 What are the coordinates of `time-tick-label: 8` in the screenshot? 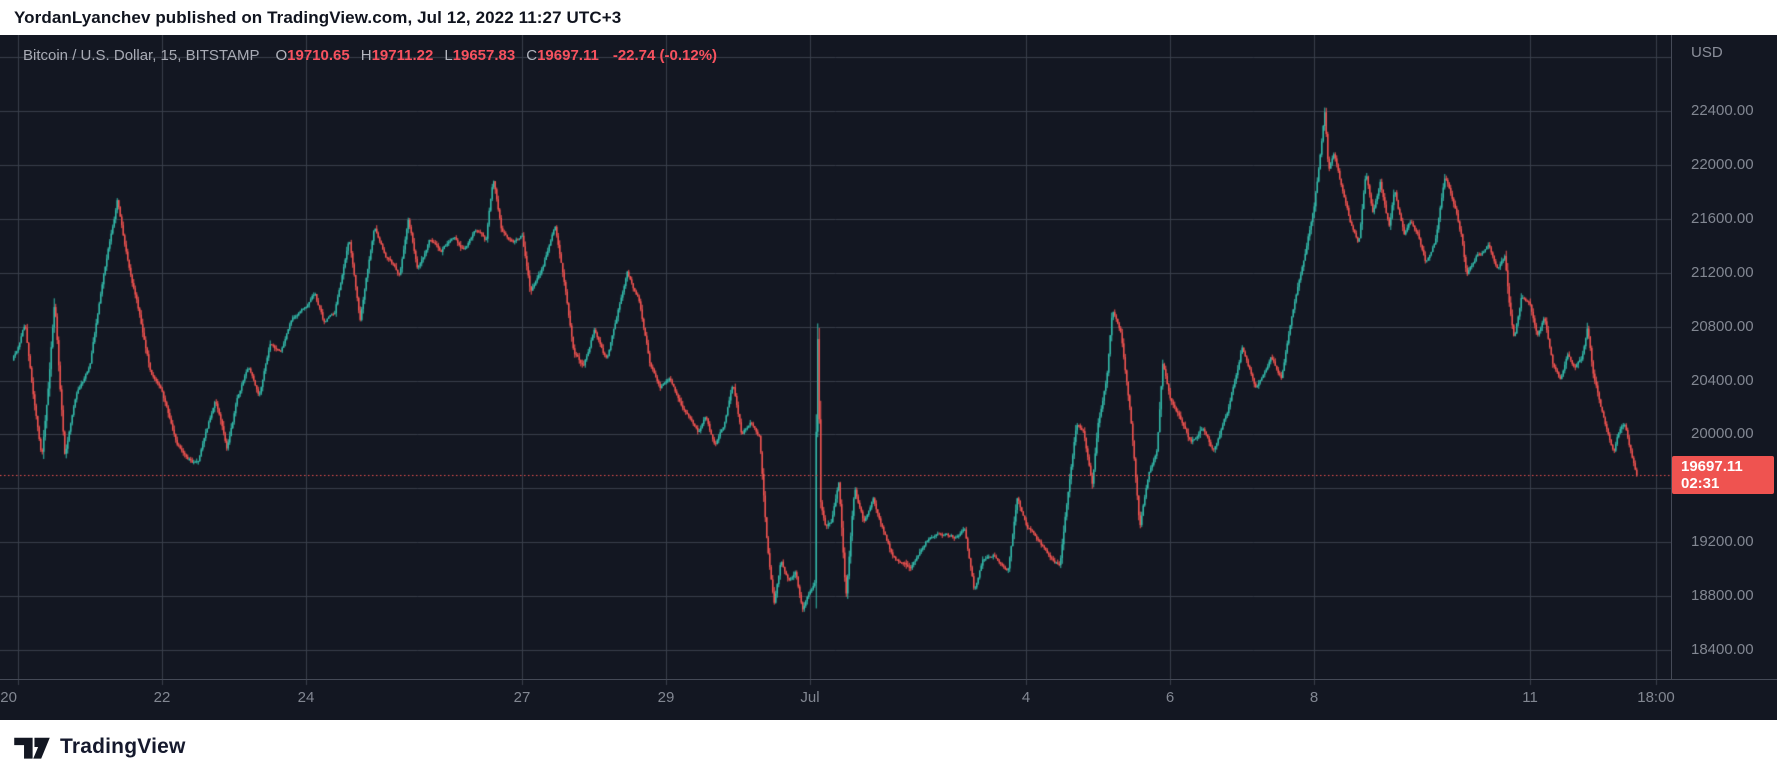 It's located at (1314, 697).